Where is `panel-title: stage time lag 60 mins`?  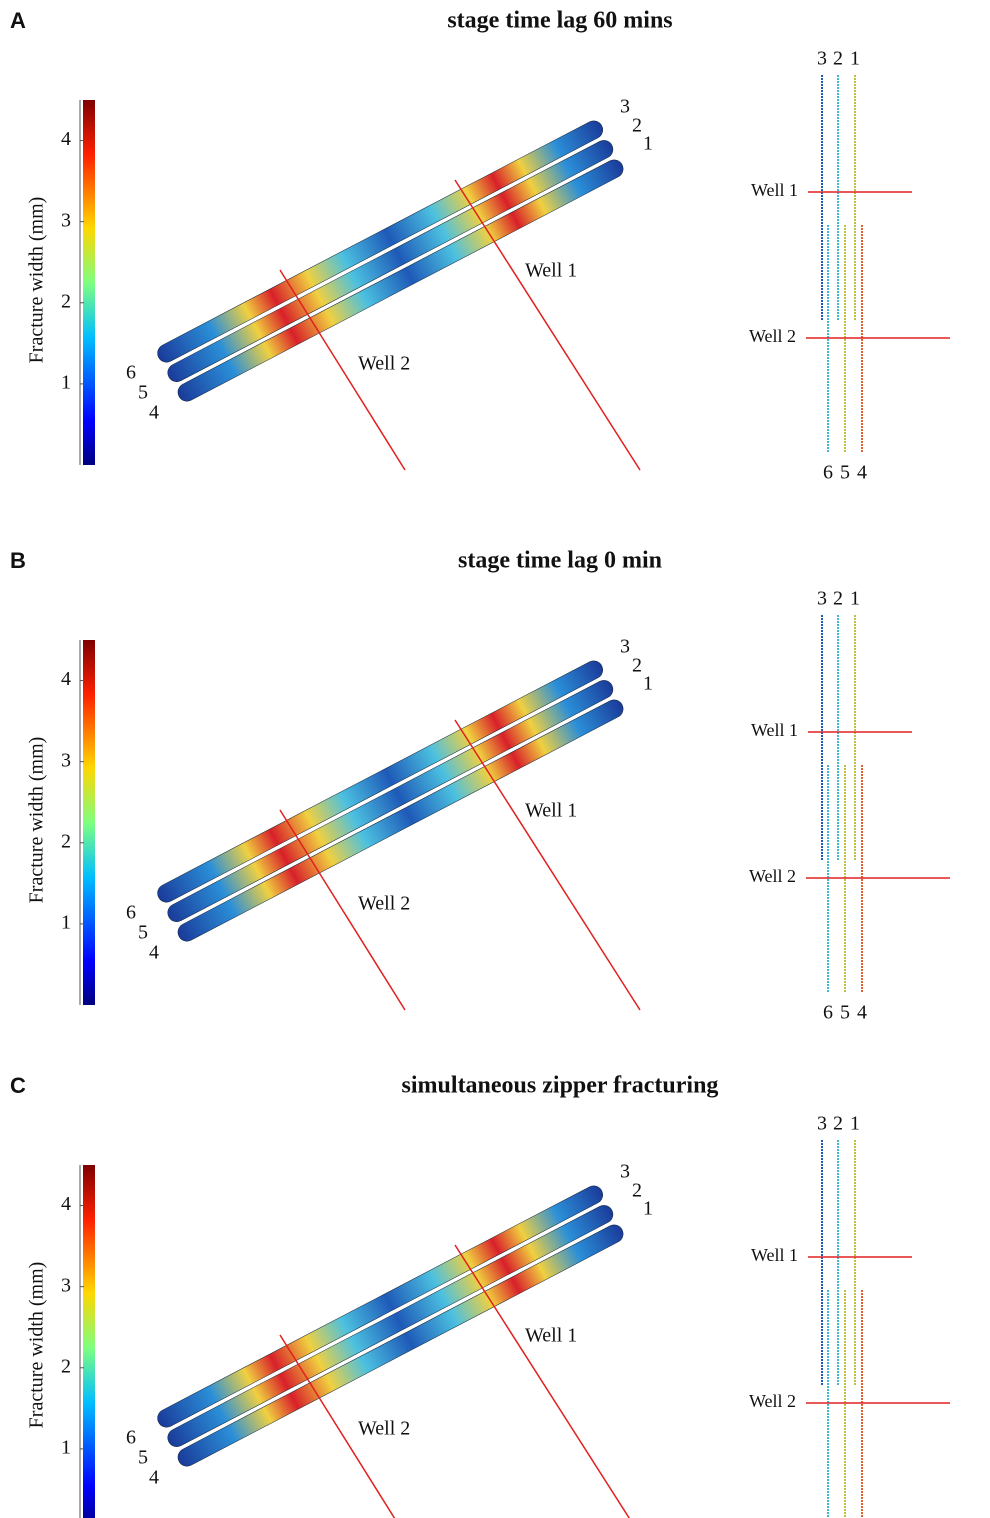 panel-title: stage time lag 60 mins is located at coordinates (559, 21).